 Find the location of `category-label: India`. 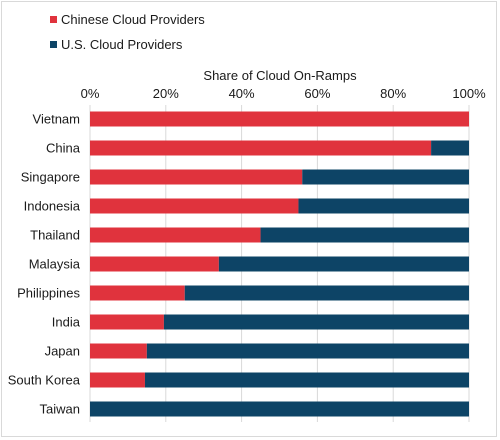

category-label: India is located at coordinates (66, 322).